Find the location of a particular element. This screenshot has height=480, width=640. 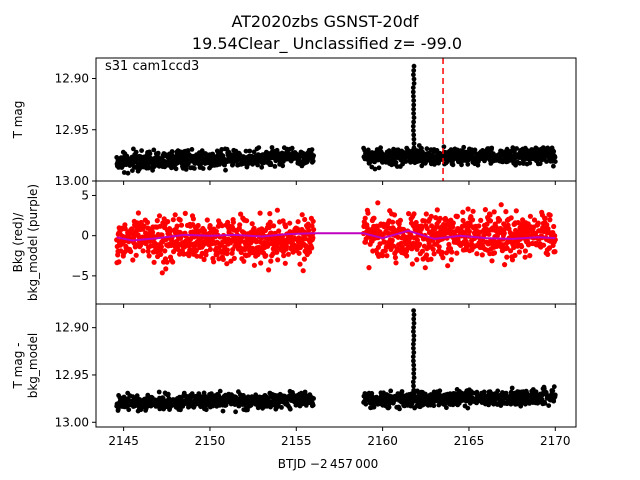

chart-title-line2: 19.54Clear_ Unclassified z= -99.0 is located at coordinates (327, 44).